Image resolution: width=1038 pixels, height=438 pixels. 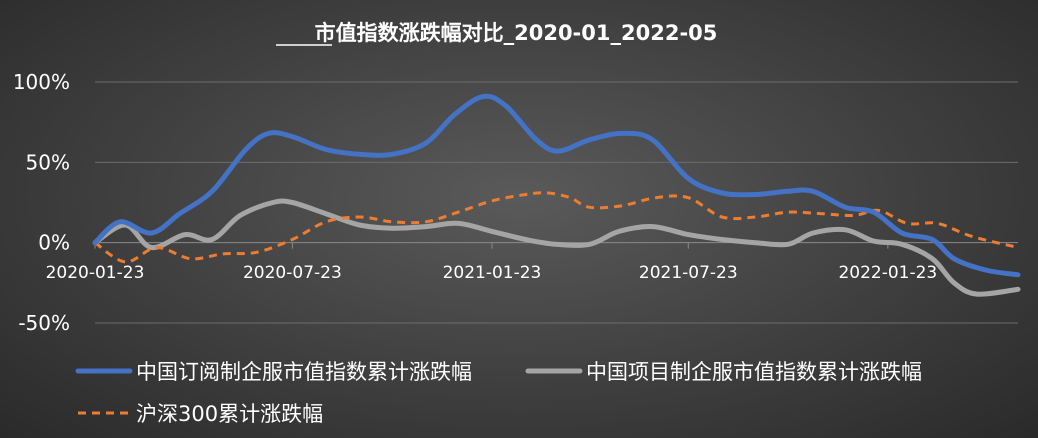 What do you see at coordinates (304, 372) in the screenshot?
I see `legend-label: 中国订阅制企服市值指数累计涨跌幅` at bounding box center [304, 372].